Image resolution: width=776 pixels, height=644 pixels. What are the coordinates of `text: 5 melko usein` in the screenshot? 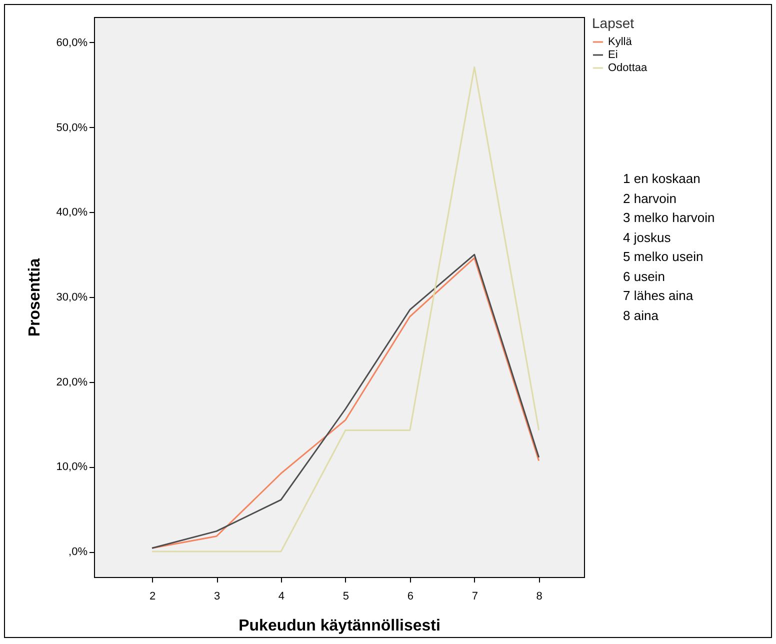 It's located at (663, 257).